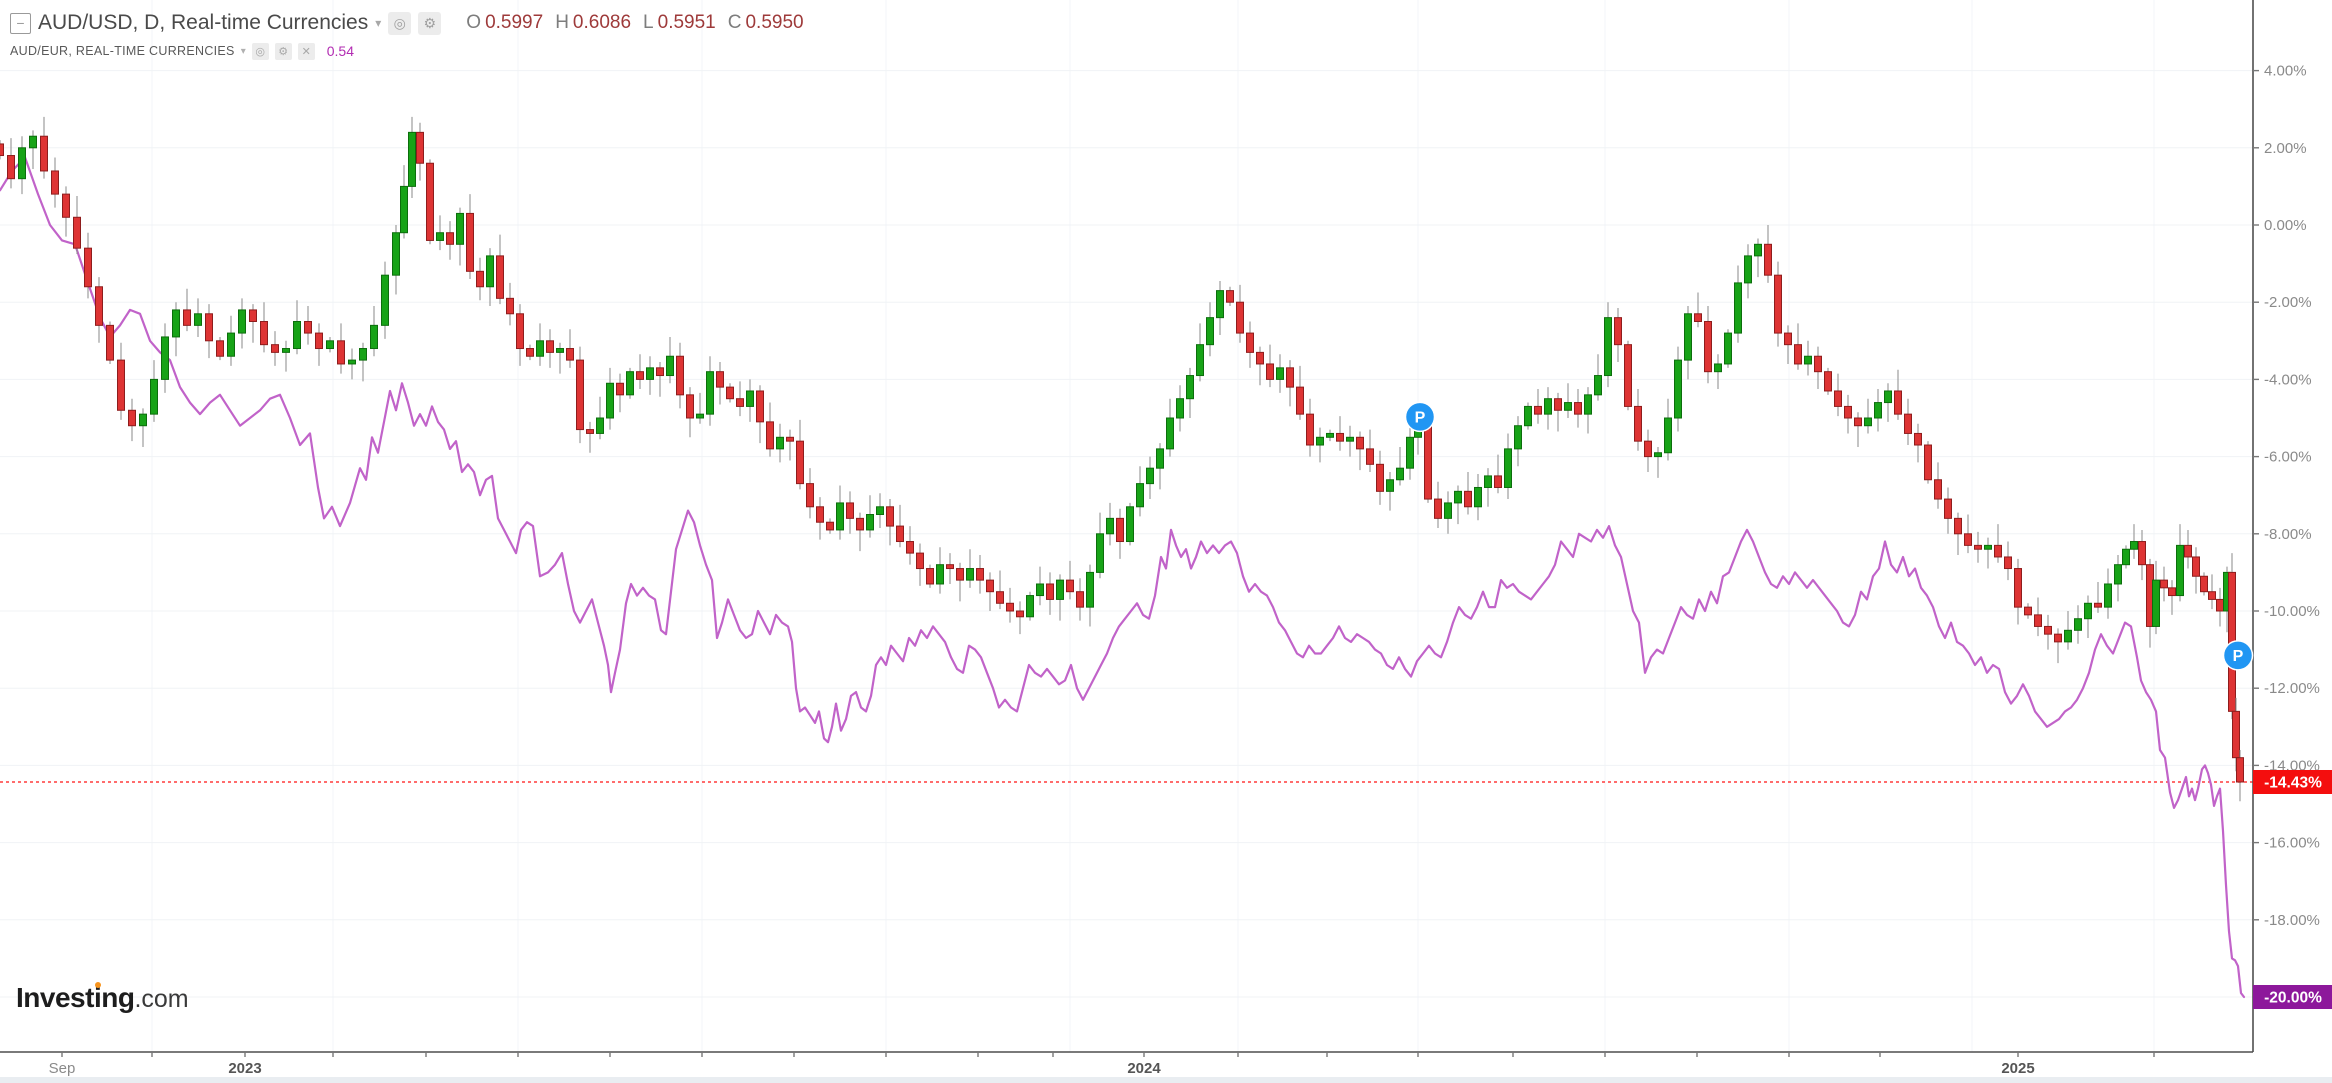 The height and width of the screenshot is (1083, 2332). I want to click on close-key: C, so click(734, 22).